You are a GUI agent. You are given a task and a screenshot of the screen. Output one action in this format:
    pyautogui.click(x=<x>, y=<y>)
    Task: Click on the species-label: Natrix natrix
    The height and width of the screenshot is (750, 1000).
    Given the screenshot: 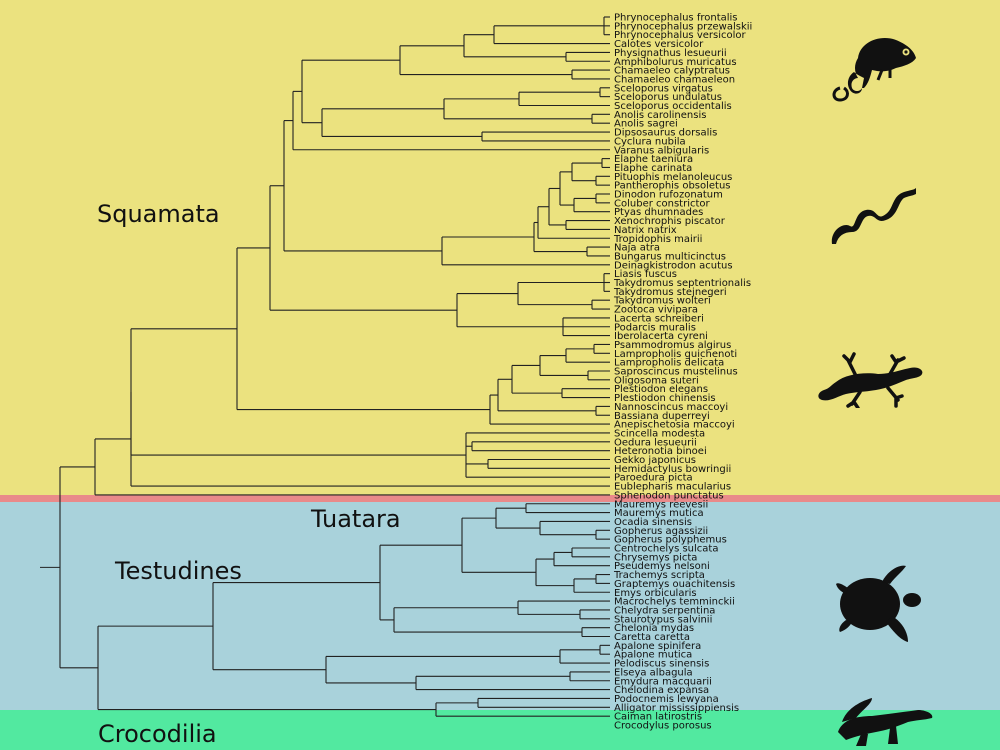 What is the action you would take?
    pyautogui.click(x=645, y=230)
    